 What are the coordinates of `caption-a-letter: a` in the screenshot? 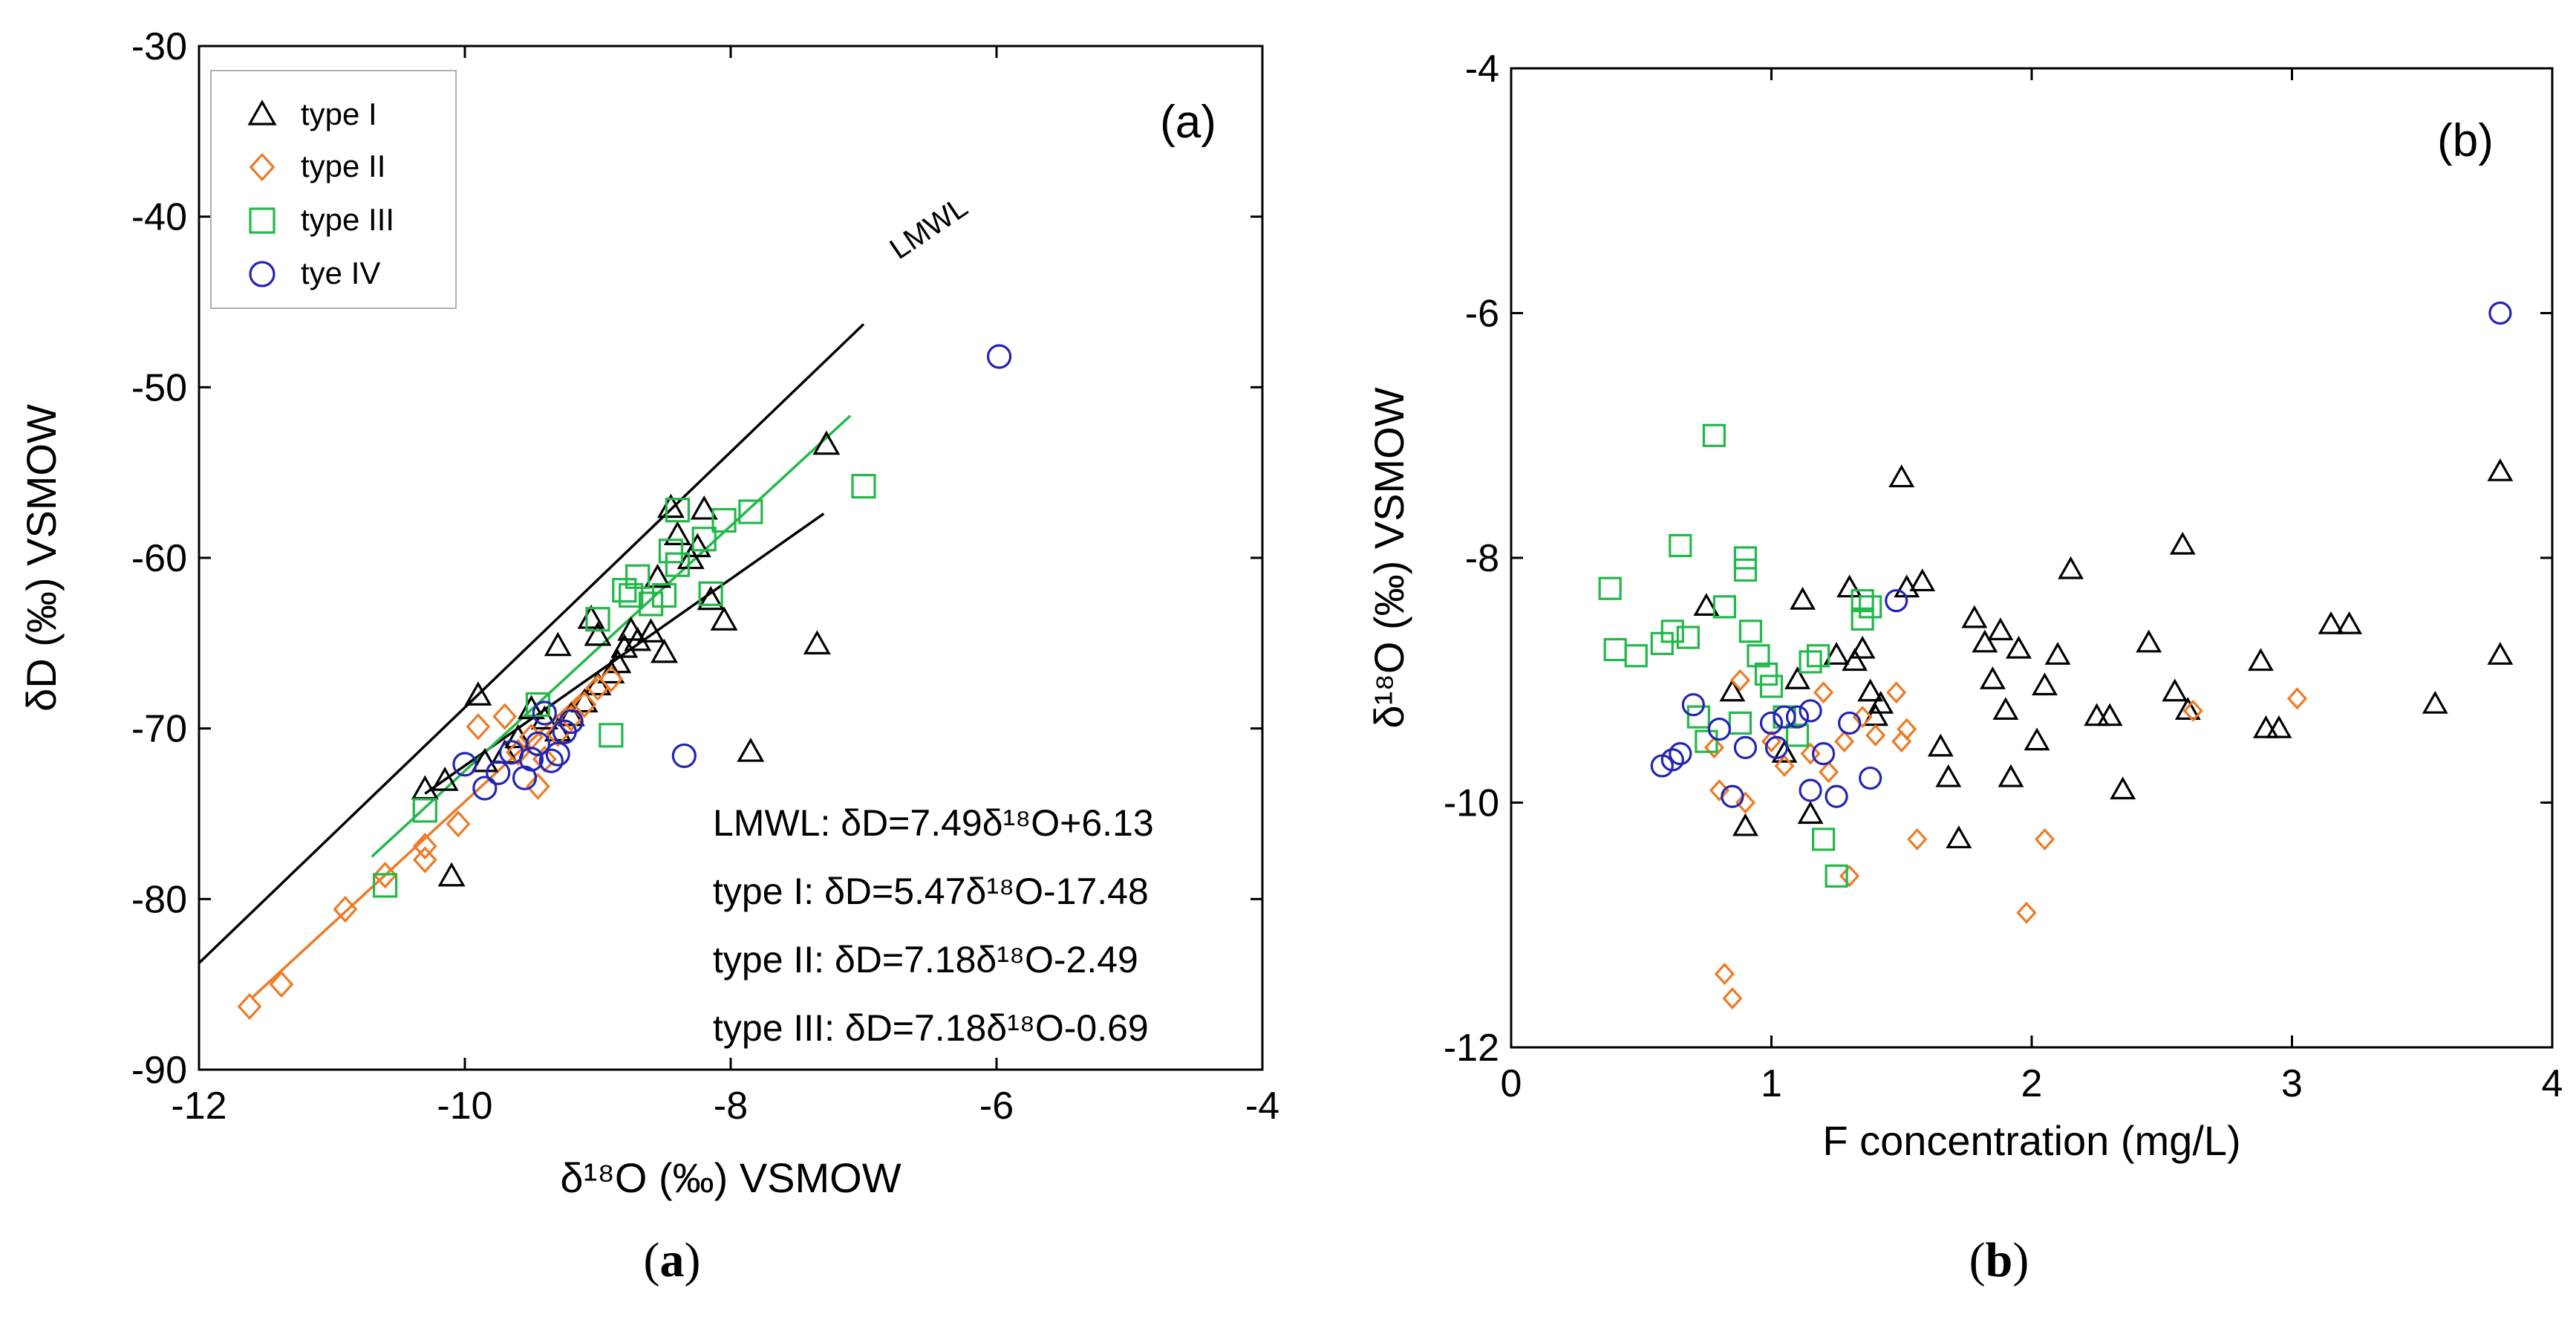 It's located at (672, 1260).